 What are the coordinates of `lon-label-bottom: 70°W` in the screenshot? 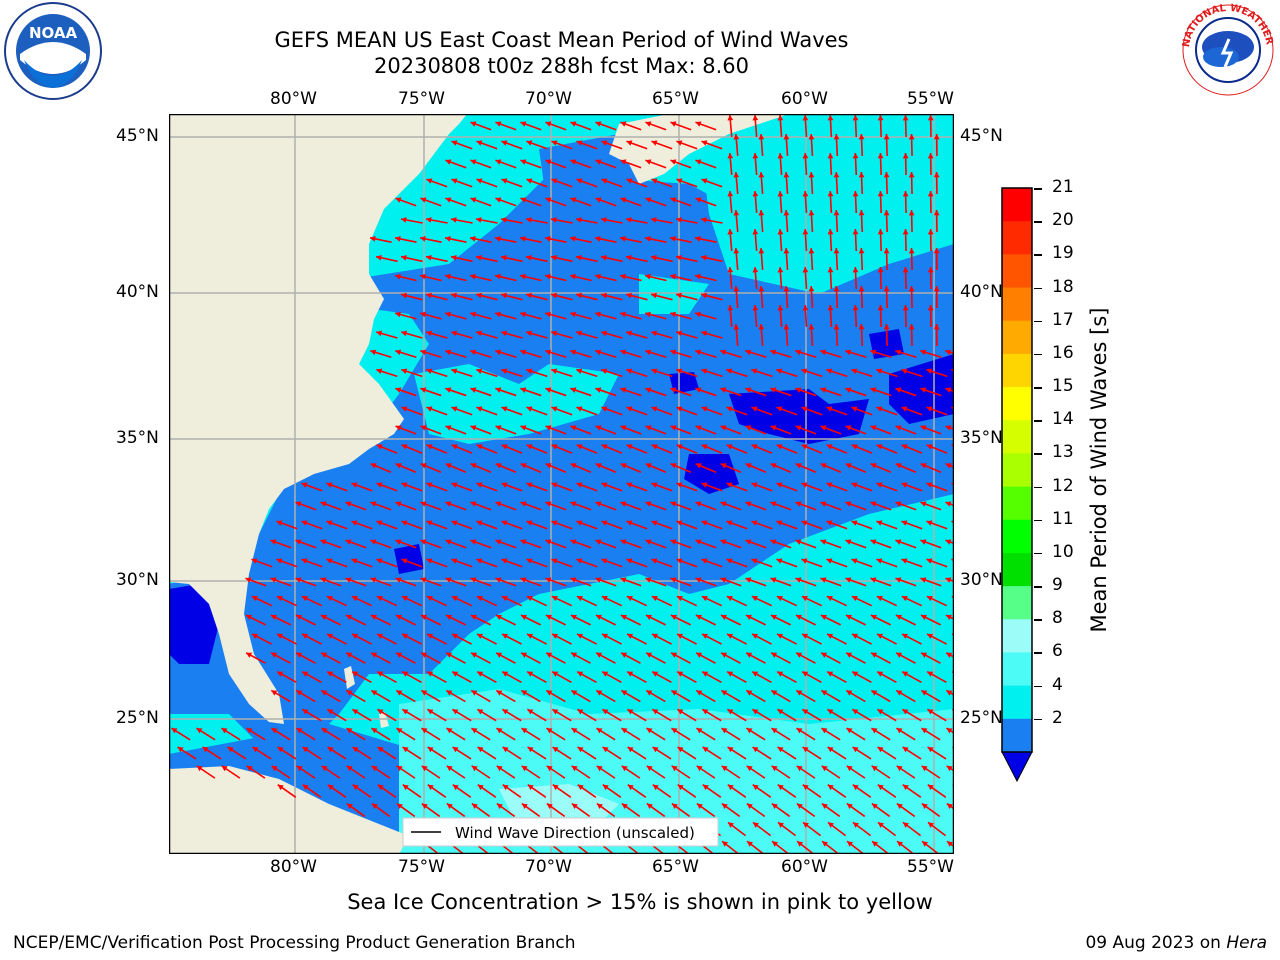 It's located at (548, 867).